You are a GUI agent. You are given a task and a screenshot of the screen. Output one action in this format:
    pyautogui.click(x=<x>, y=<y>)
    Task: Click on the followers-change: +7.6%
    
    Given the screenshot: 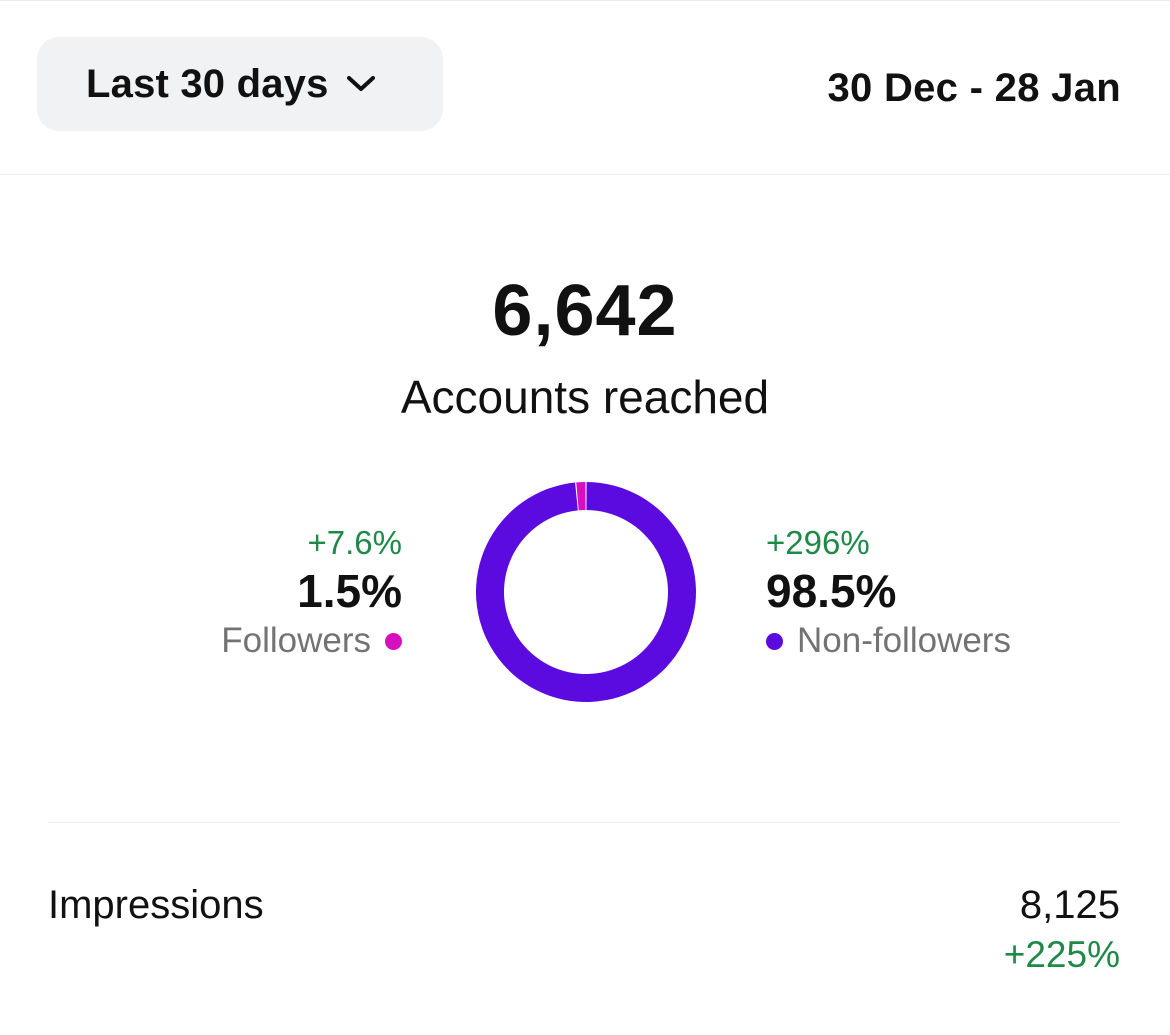 What is the action you would take?
    pyautogui.click(x=355, y=542)
    